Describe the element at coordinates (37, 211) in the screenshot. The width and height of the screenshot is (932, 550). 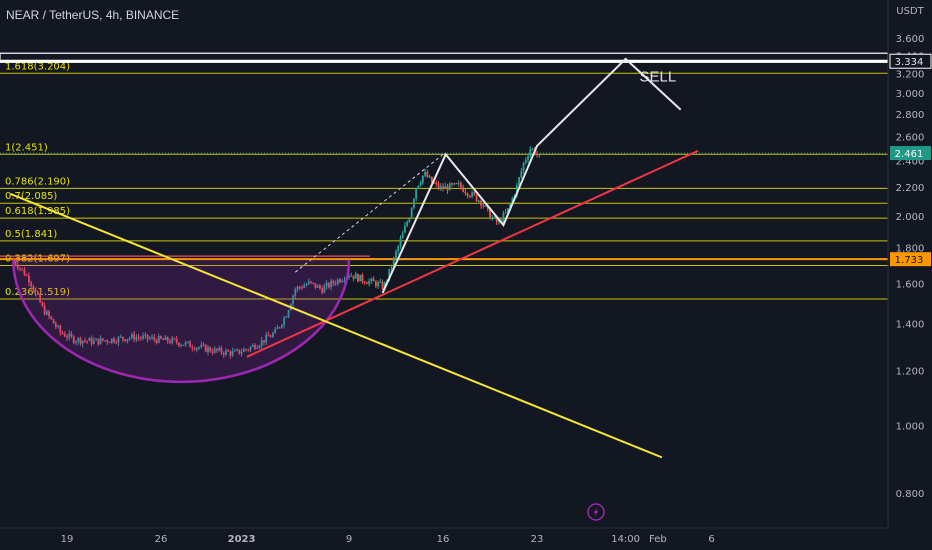
I see `fib-level-label-4: 0.618(1.985)` at that location.